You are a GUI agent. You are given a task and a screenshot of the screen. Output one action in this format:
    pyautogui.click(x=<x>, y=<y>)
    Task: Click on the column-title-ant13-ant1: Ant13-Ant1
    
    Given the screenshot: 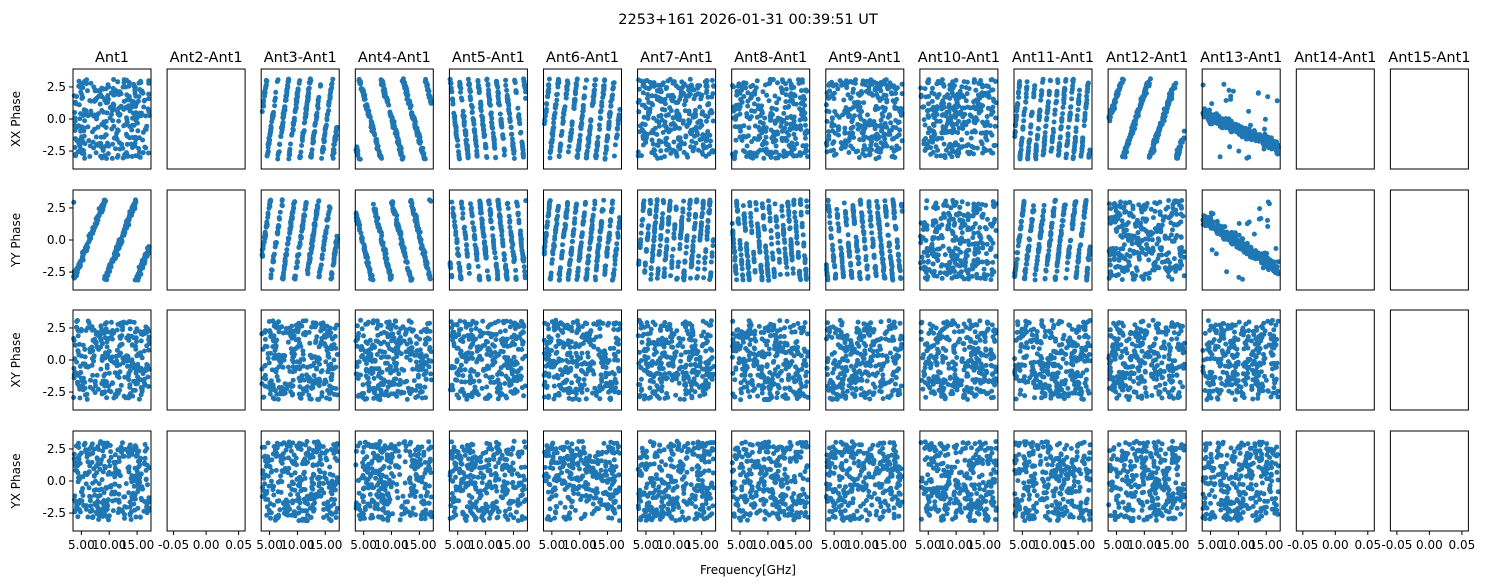 What is the action you would take?
    pyautogui.click(x=1241, y=58)
    